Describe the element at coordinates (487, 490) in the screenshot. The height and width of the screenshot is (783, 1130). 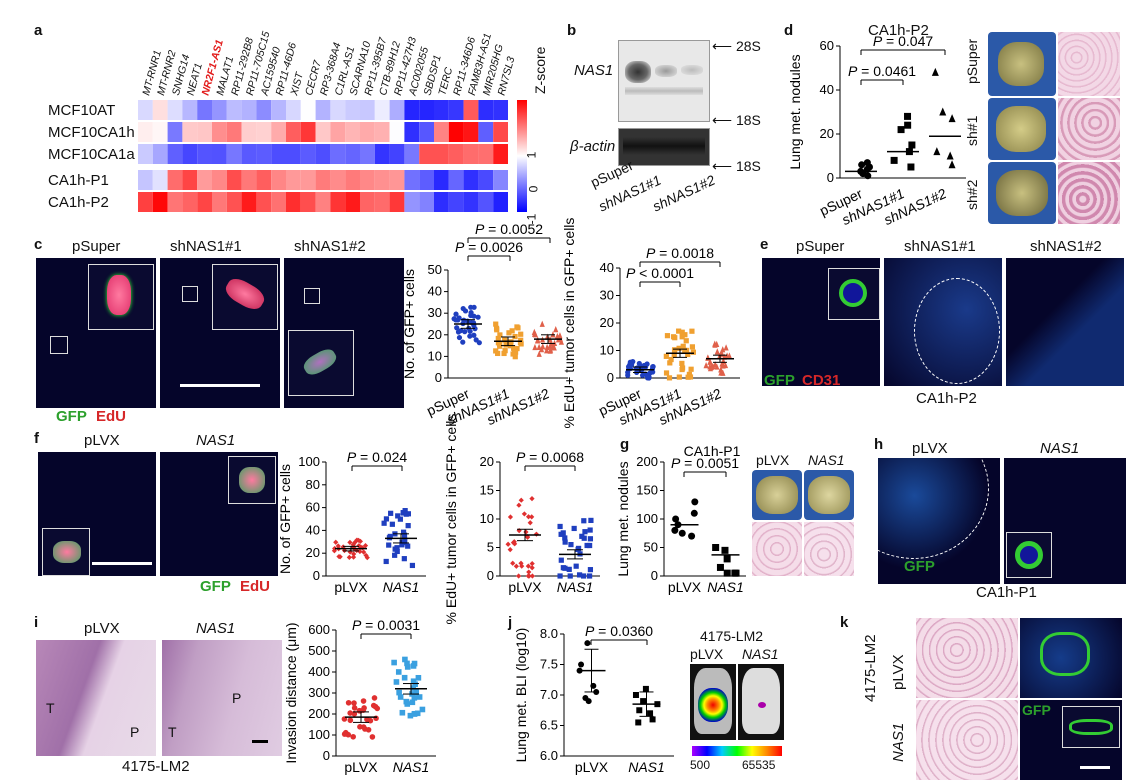
I see `y-tick-label: 15` at that location.